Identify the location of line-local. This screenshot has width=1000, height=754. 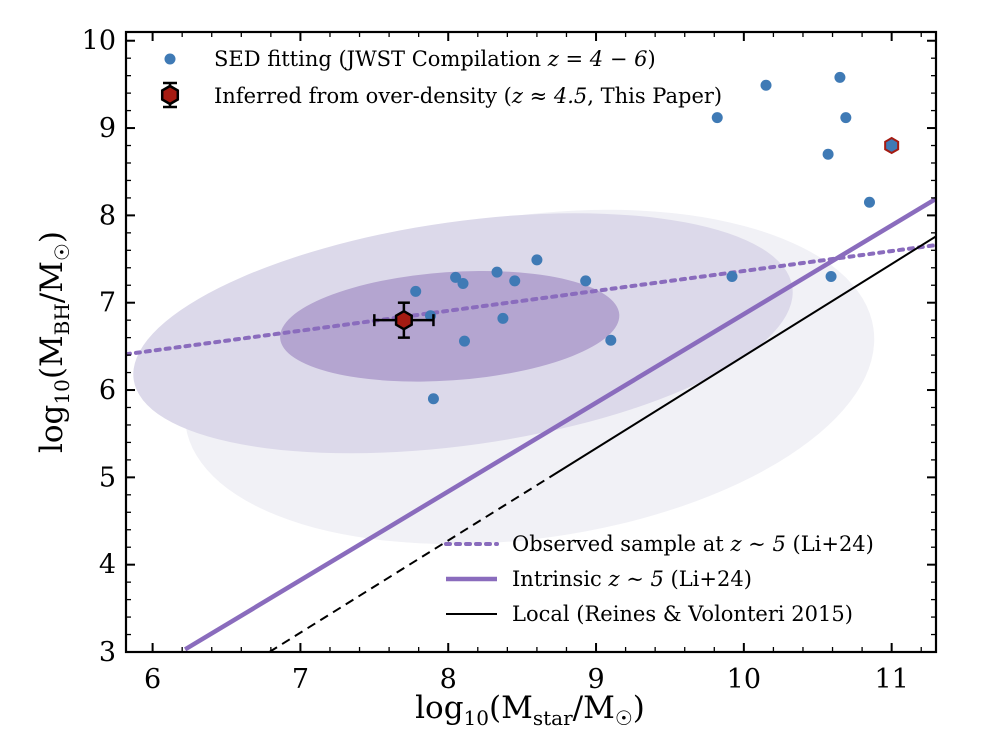
(742, 357).